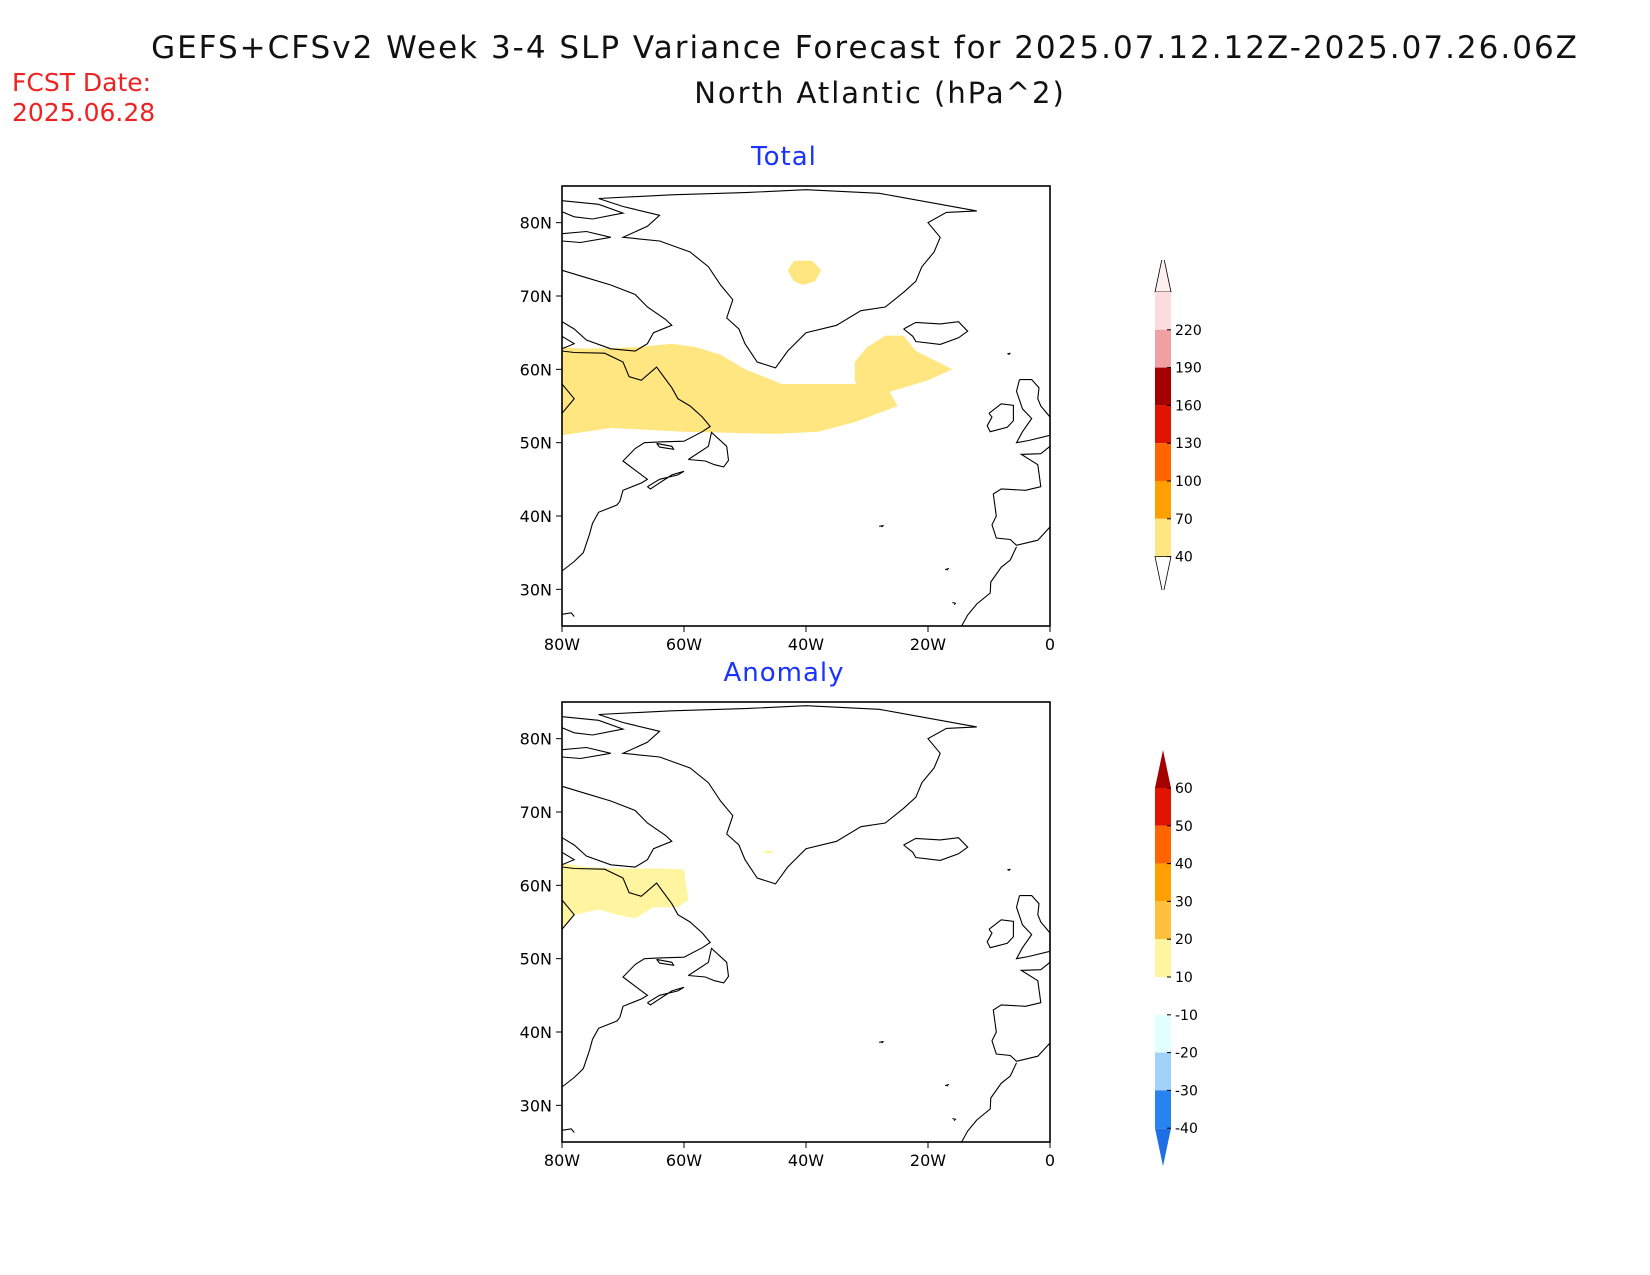  What do you see at coordinates (806, 922) in the screenshot?
I see `map-background` at bounding box center [806, 922].